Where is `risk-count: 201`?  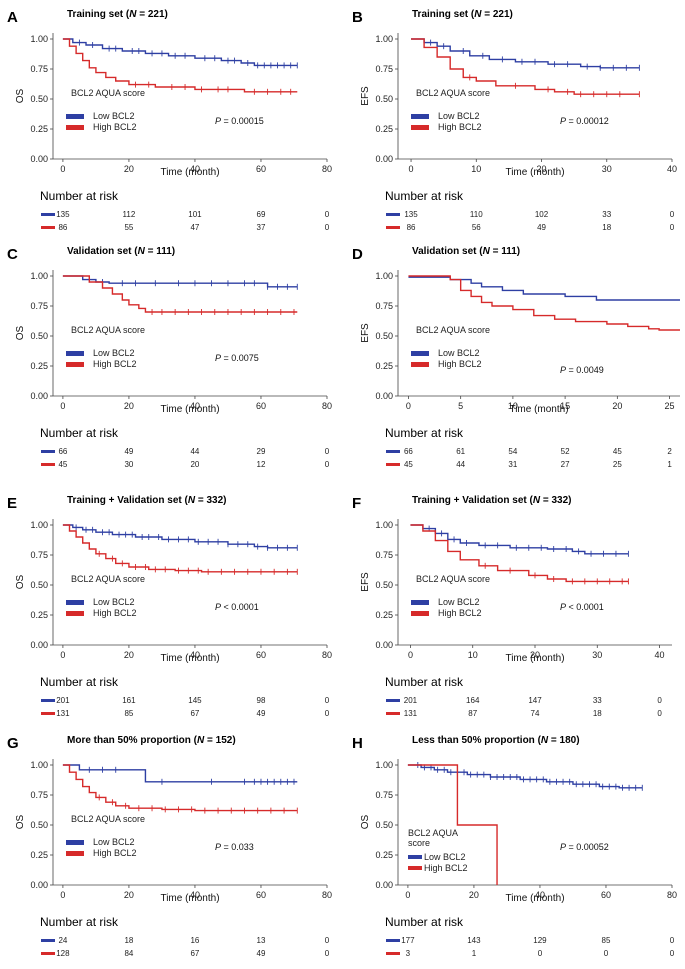
risk-count: 201 is located at coordinates (411, 700).